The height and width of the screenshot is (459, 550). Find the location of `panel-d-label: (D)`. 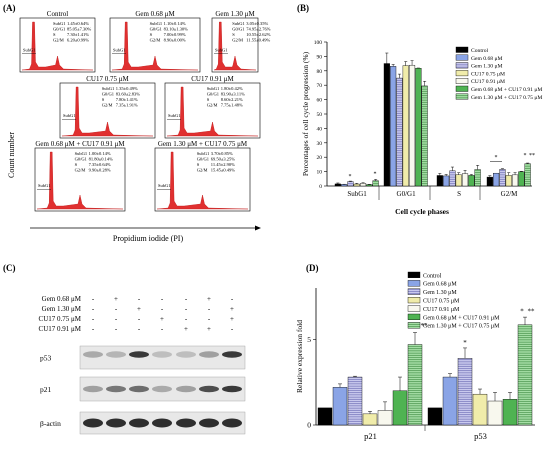

panel-d-label: (D) is located at coordinates (312, 268).